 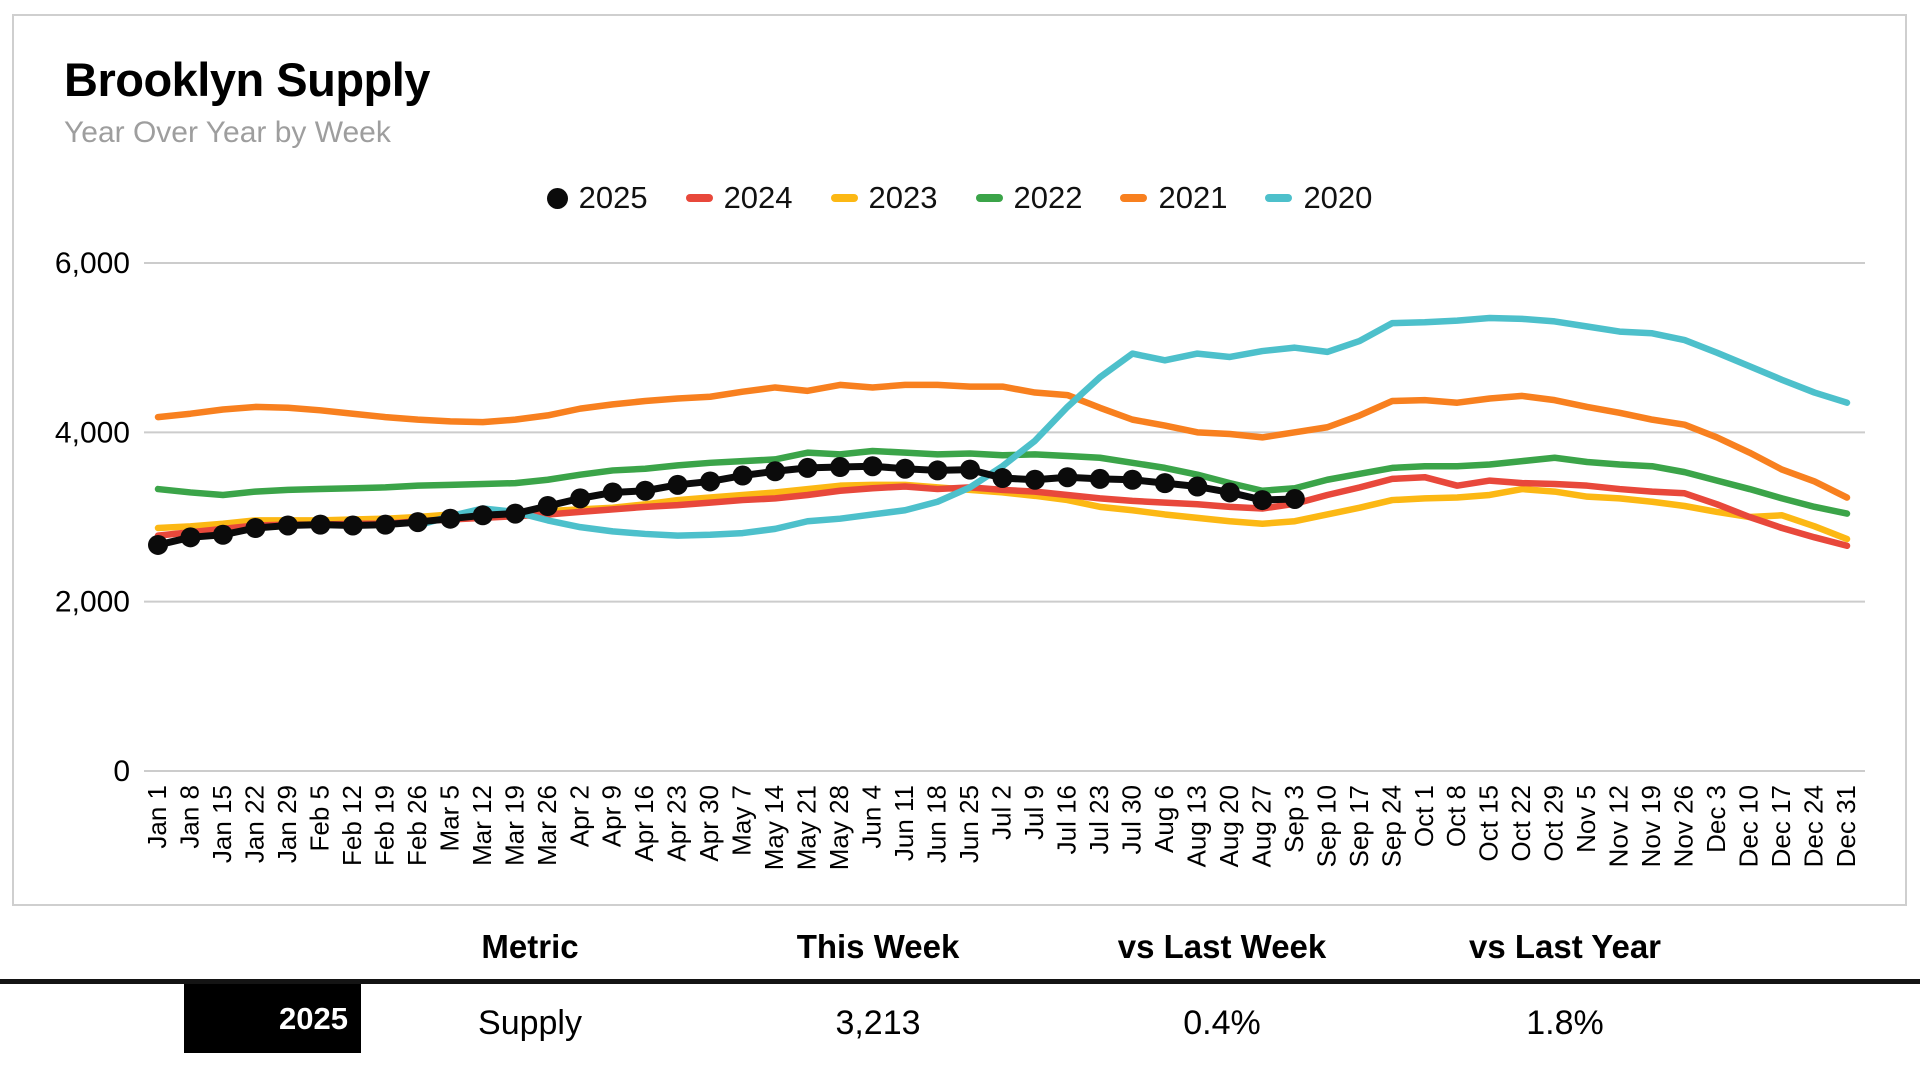 I want to click on x-axis-label: Nov 5, so click(x=1586, y=819).